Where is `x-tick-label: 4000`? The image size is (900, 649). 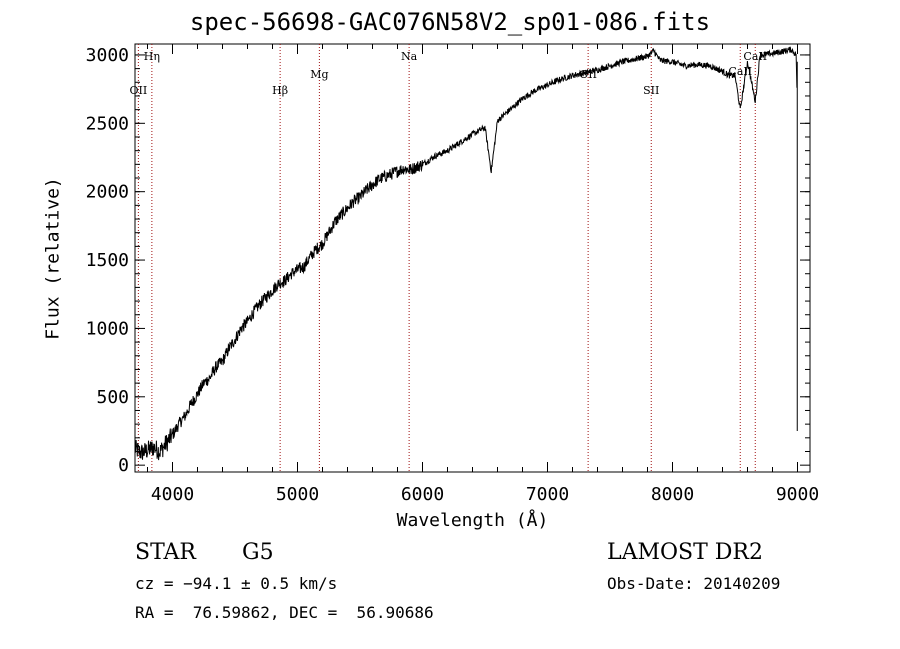 x-tick-label: 4000 is located at coordinates (172, 494).